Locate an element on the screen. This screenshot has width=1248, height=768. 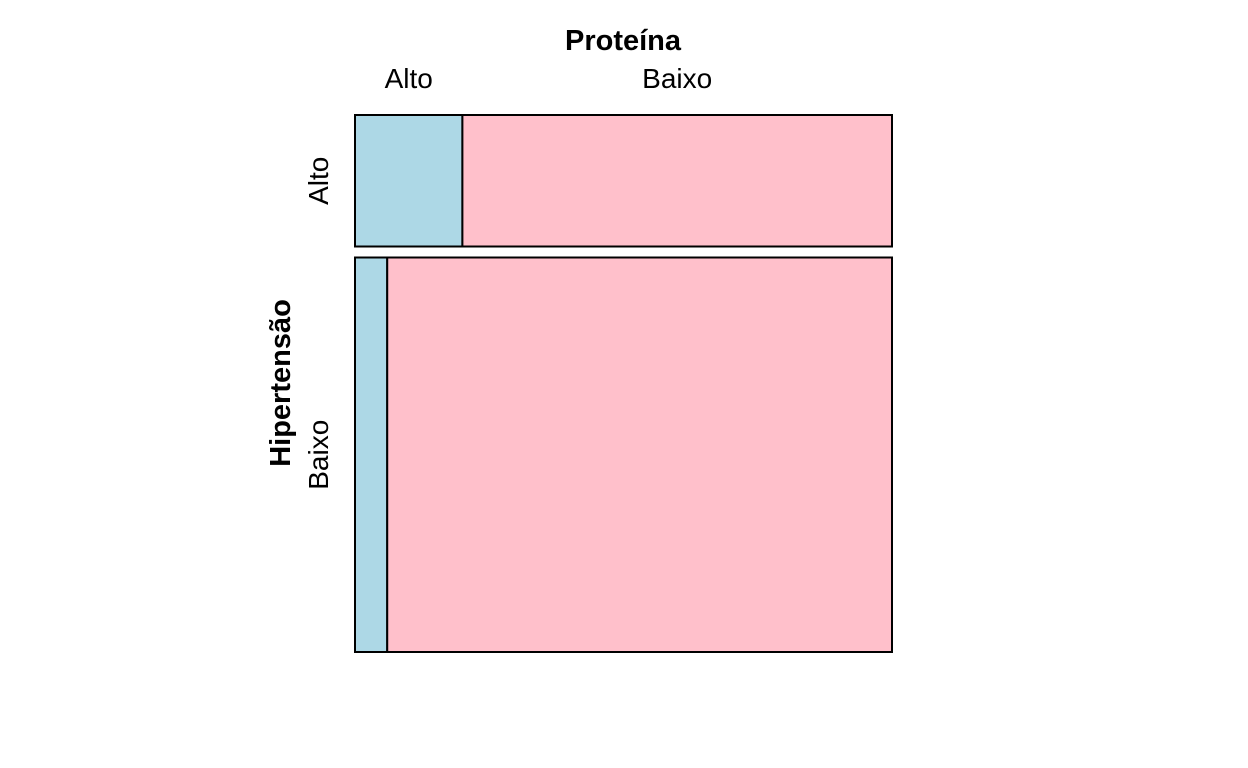
column-tick-labels: Alto Baixo is located at coordinates (549, 78).